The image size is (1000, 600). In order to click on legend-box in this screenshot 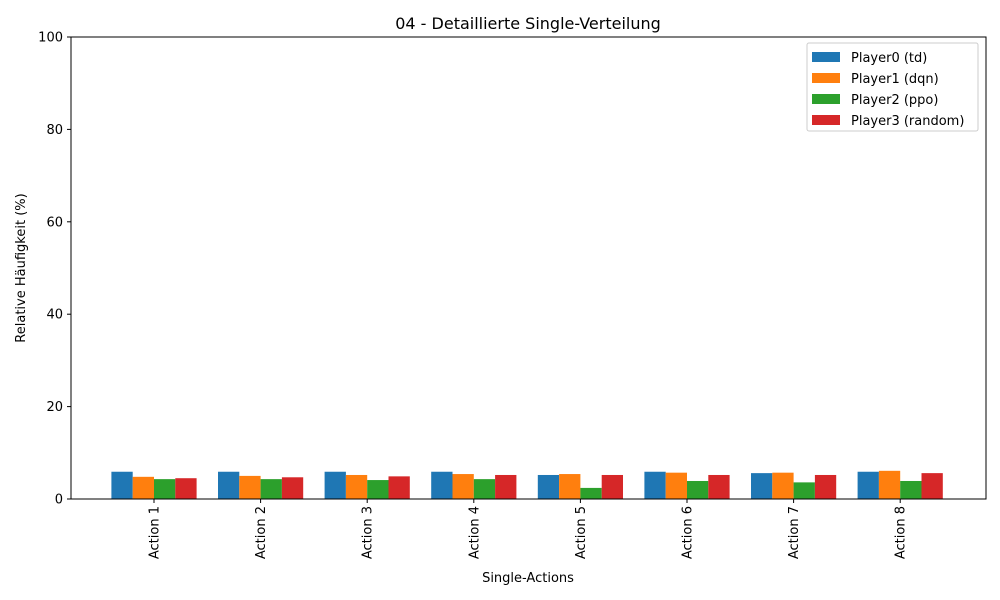, I will do `click(892, 87)`.